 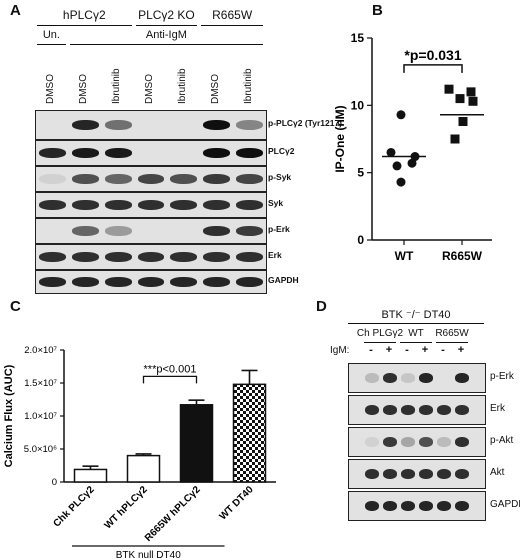 I want to click on x-tick-label: R665W hPLCγ2, so click(x=173, y=514).